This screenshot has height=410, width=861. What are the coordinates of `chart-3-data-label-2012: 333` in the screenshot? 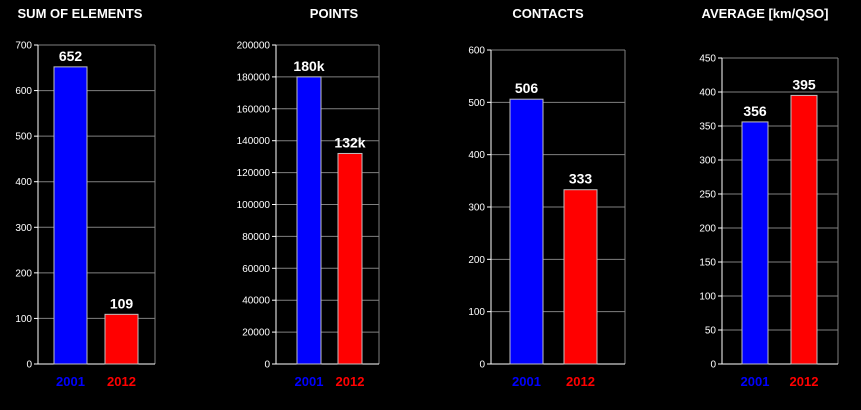 It's located at (581, 179).